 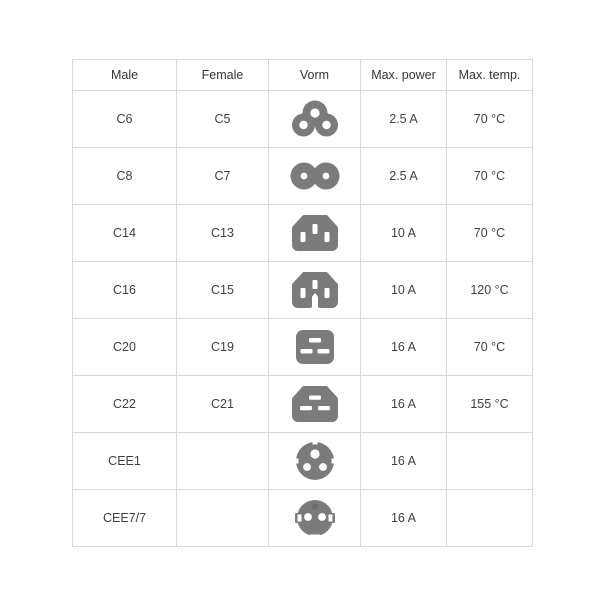 What do you see at coordinates (124, 233) in the screenshot?
I see `cell-male: C14` at bounding box center [124, 233].